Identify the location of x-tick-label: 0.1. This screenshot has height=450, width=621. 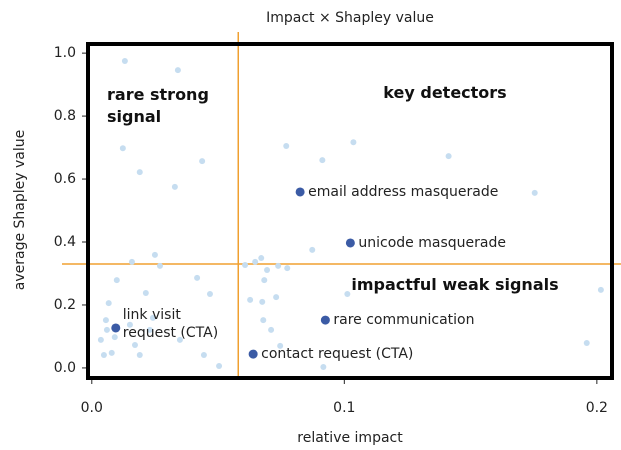
(344, 408).